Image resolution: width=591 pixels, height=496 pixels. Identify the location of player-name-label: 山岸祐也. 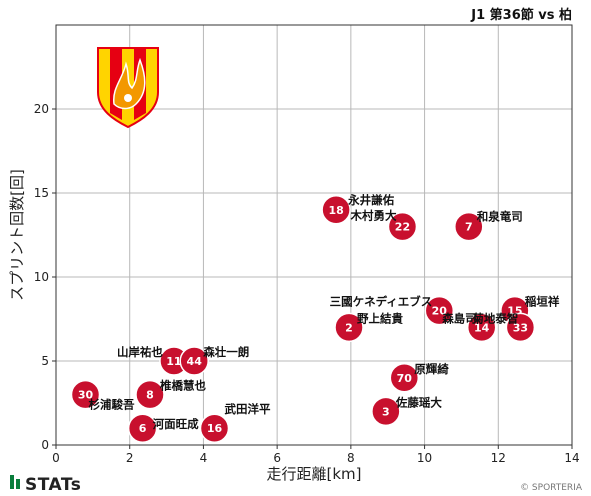
(140, 352).